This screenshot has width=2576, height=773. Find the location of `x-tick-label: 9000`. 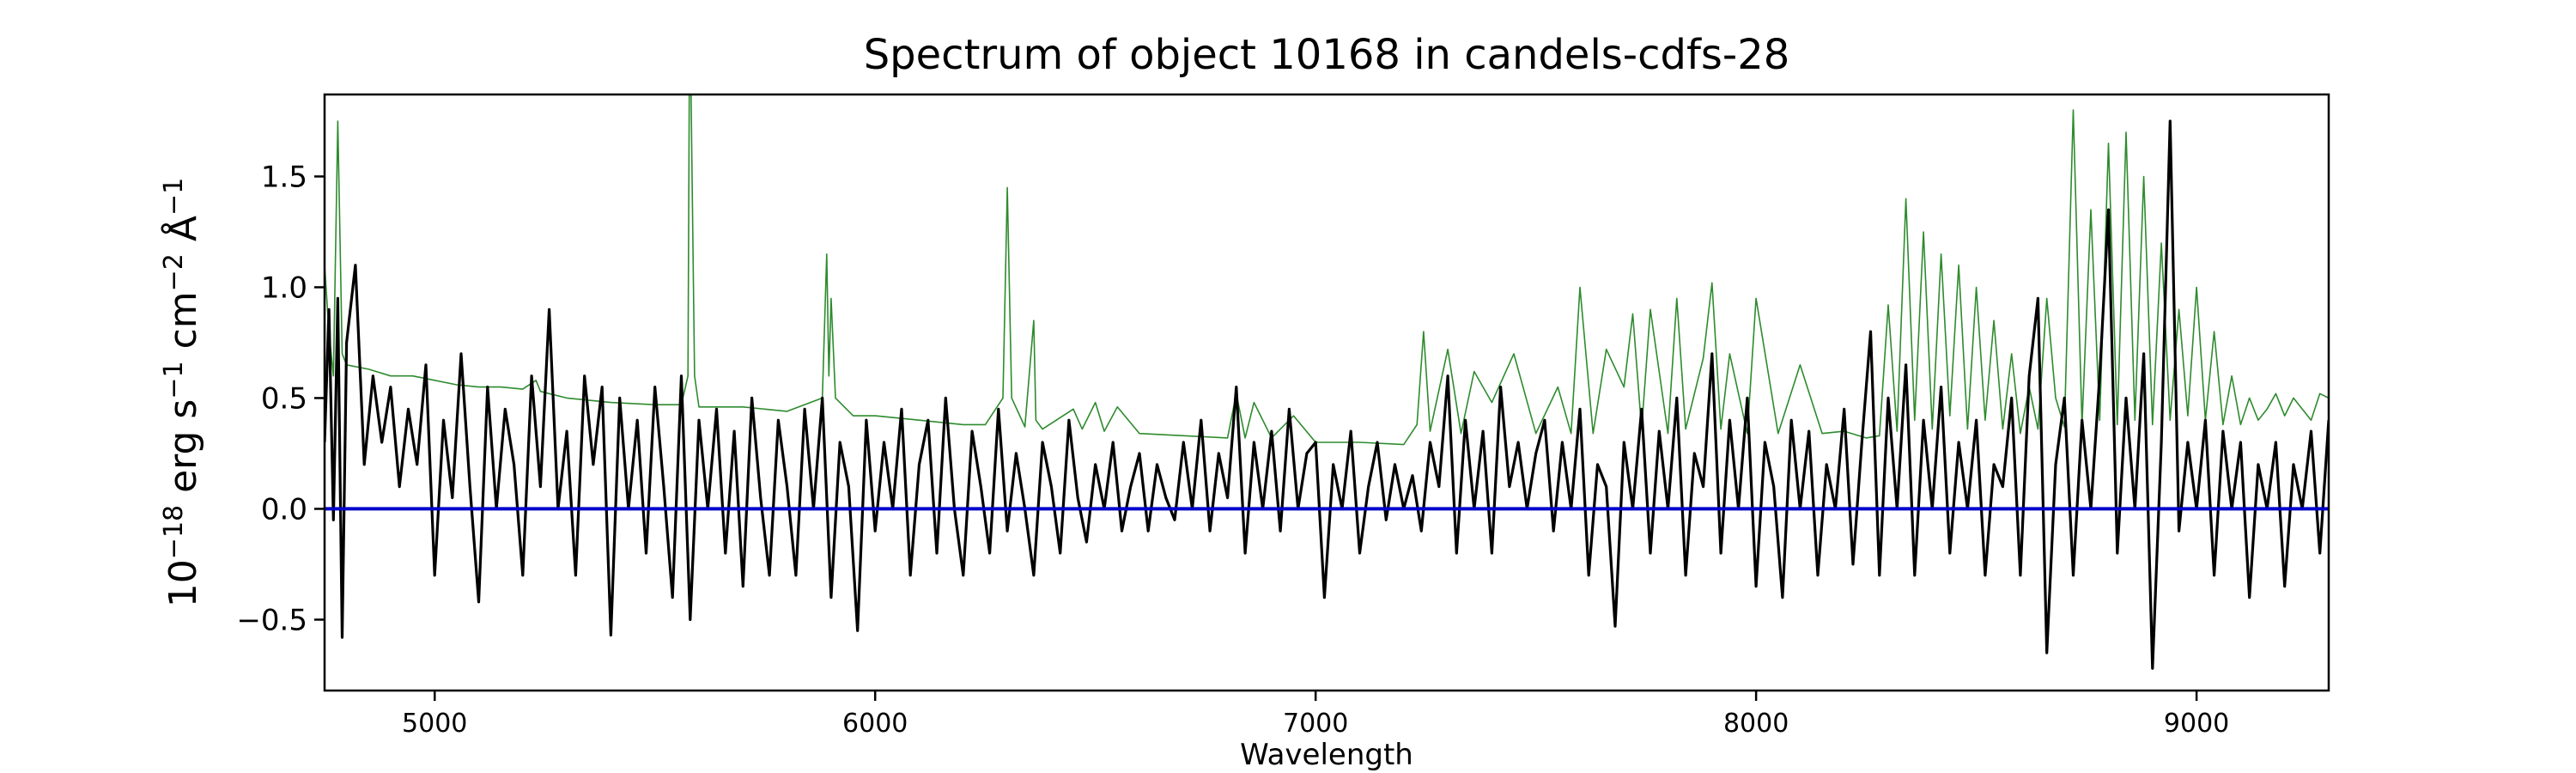

x-tick-label: 9000 is located at coordinates (2196, 724).